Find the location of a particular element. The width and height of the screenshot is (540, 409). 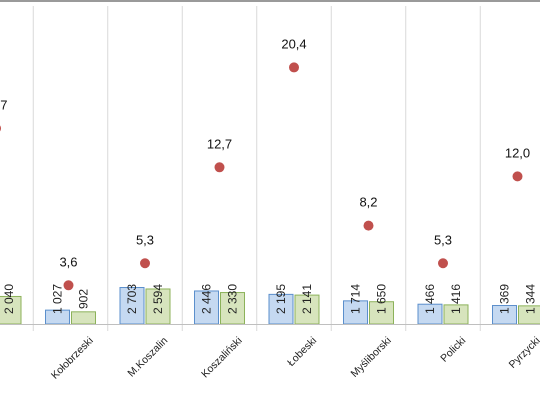

rate-data-label: 12,7 is located at coordinates (219, 143).